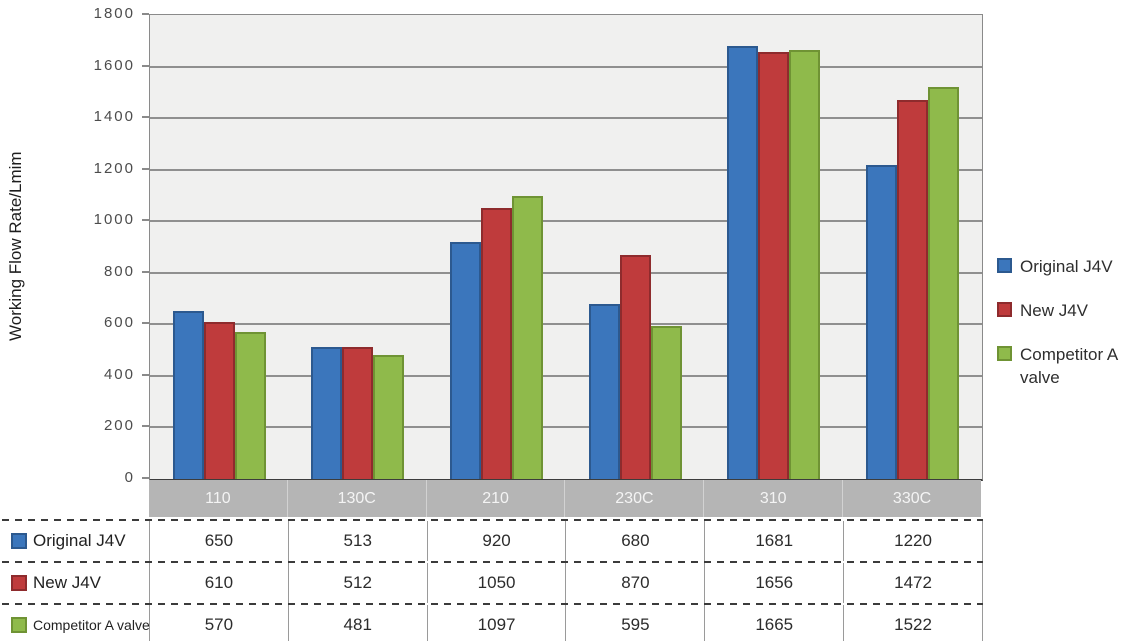  What do you see at coordinates (357, 541) in the screenshot?
I see `table-cell-original-j4v-130C: 513` at bounding box center [357, 541].